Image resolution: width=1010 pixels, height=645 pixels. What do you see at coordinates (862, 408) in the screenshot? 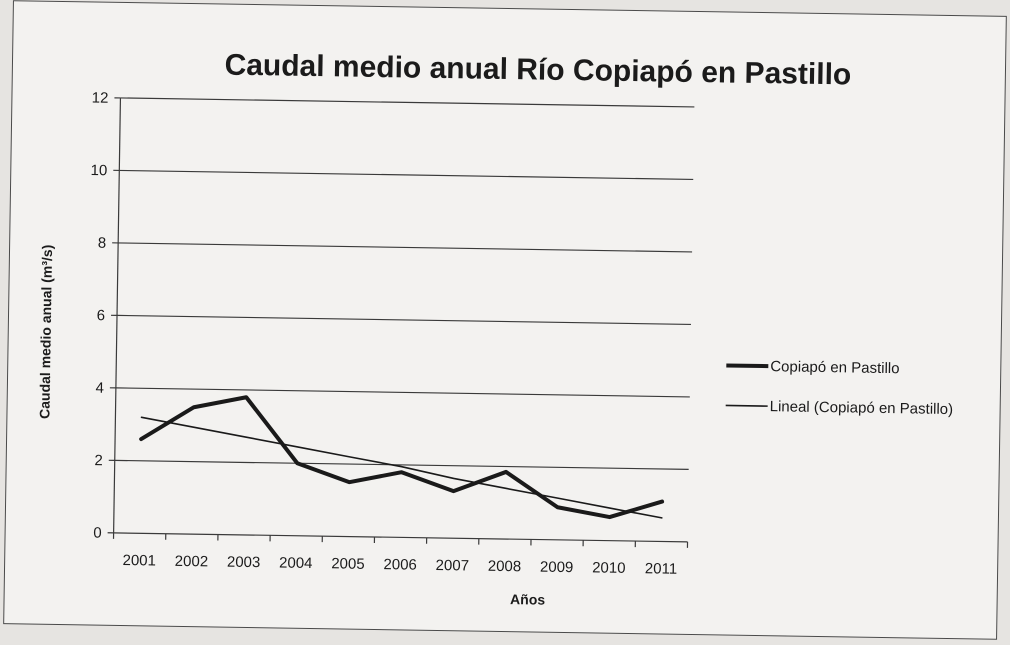
I see `legend-label: Lineal (Copiapó en Pastillo)` at bounding box center [862, 408].